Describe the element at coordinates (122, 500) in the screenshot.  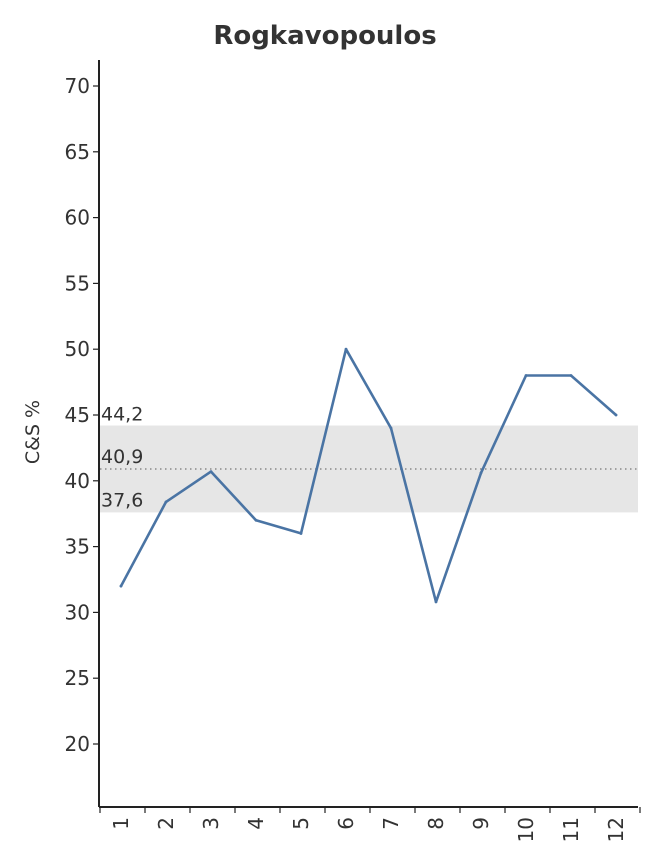
I see `band-lower-label: 37,6` at that location.